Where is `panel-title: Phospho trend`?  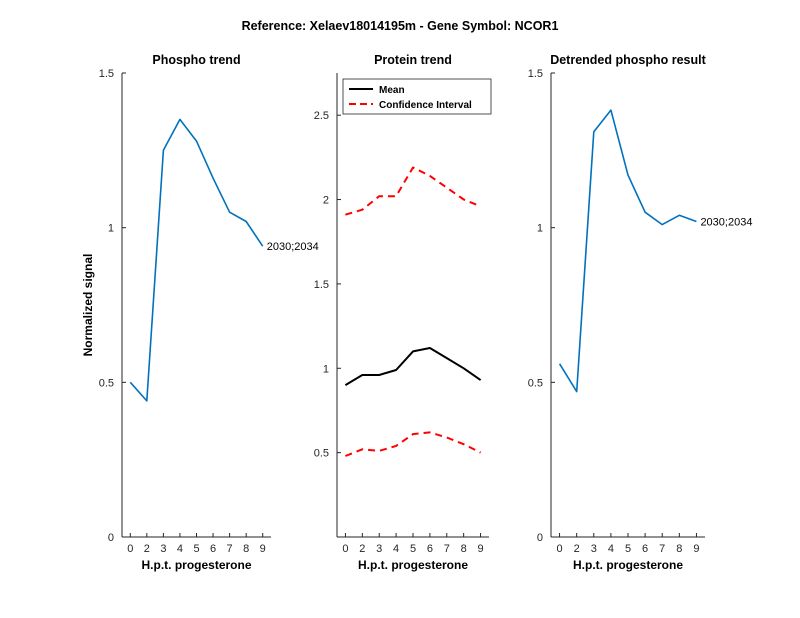
panel-title: Phospho trend is located at coordinates (196, 60).